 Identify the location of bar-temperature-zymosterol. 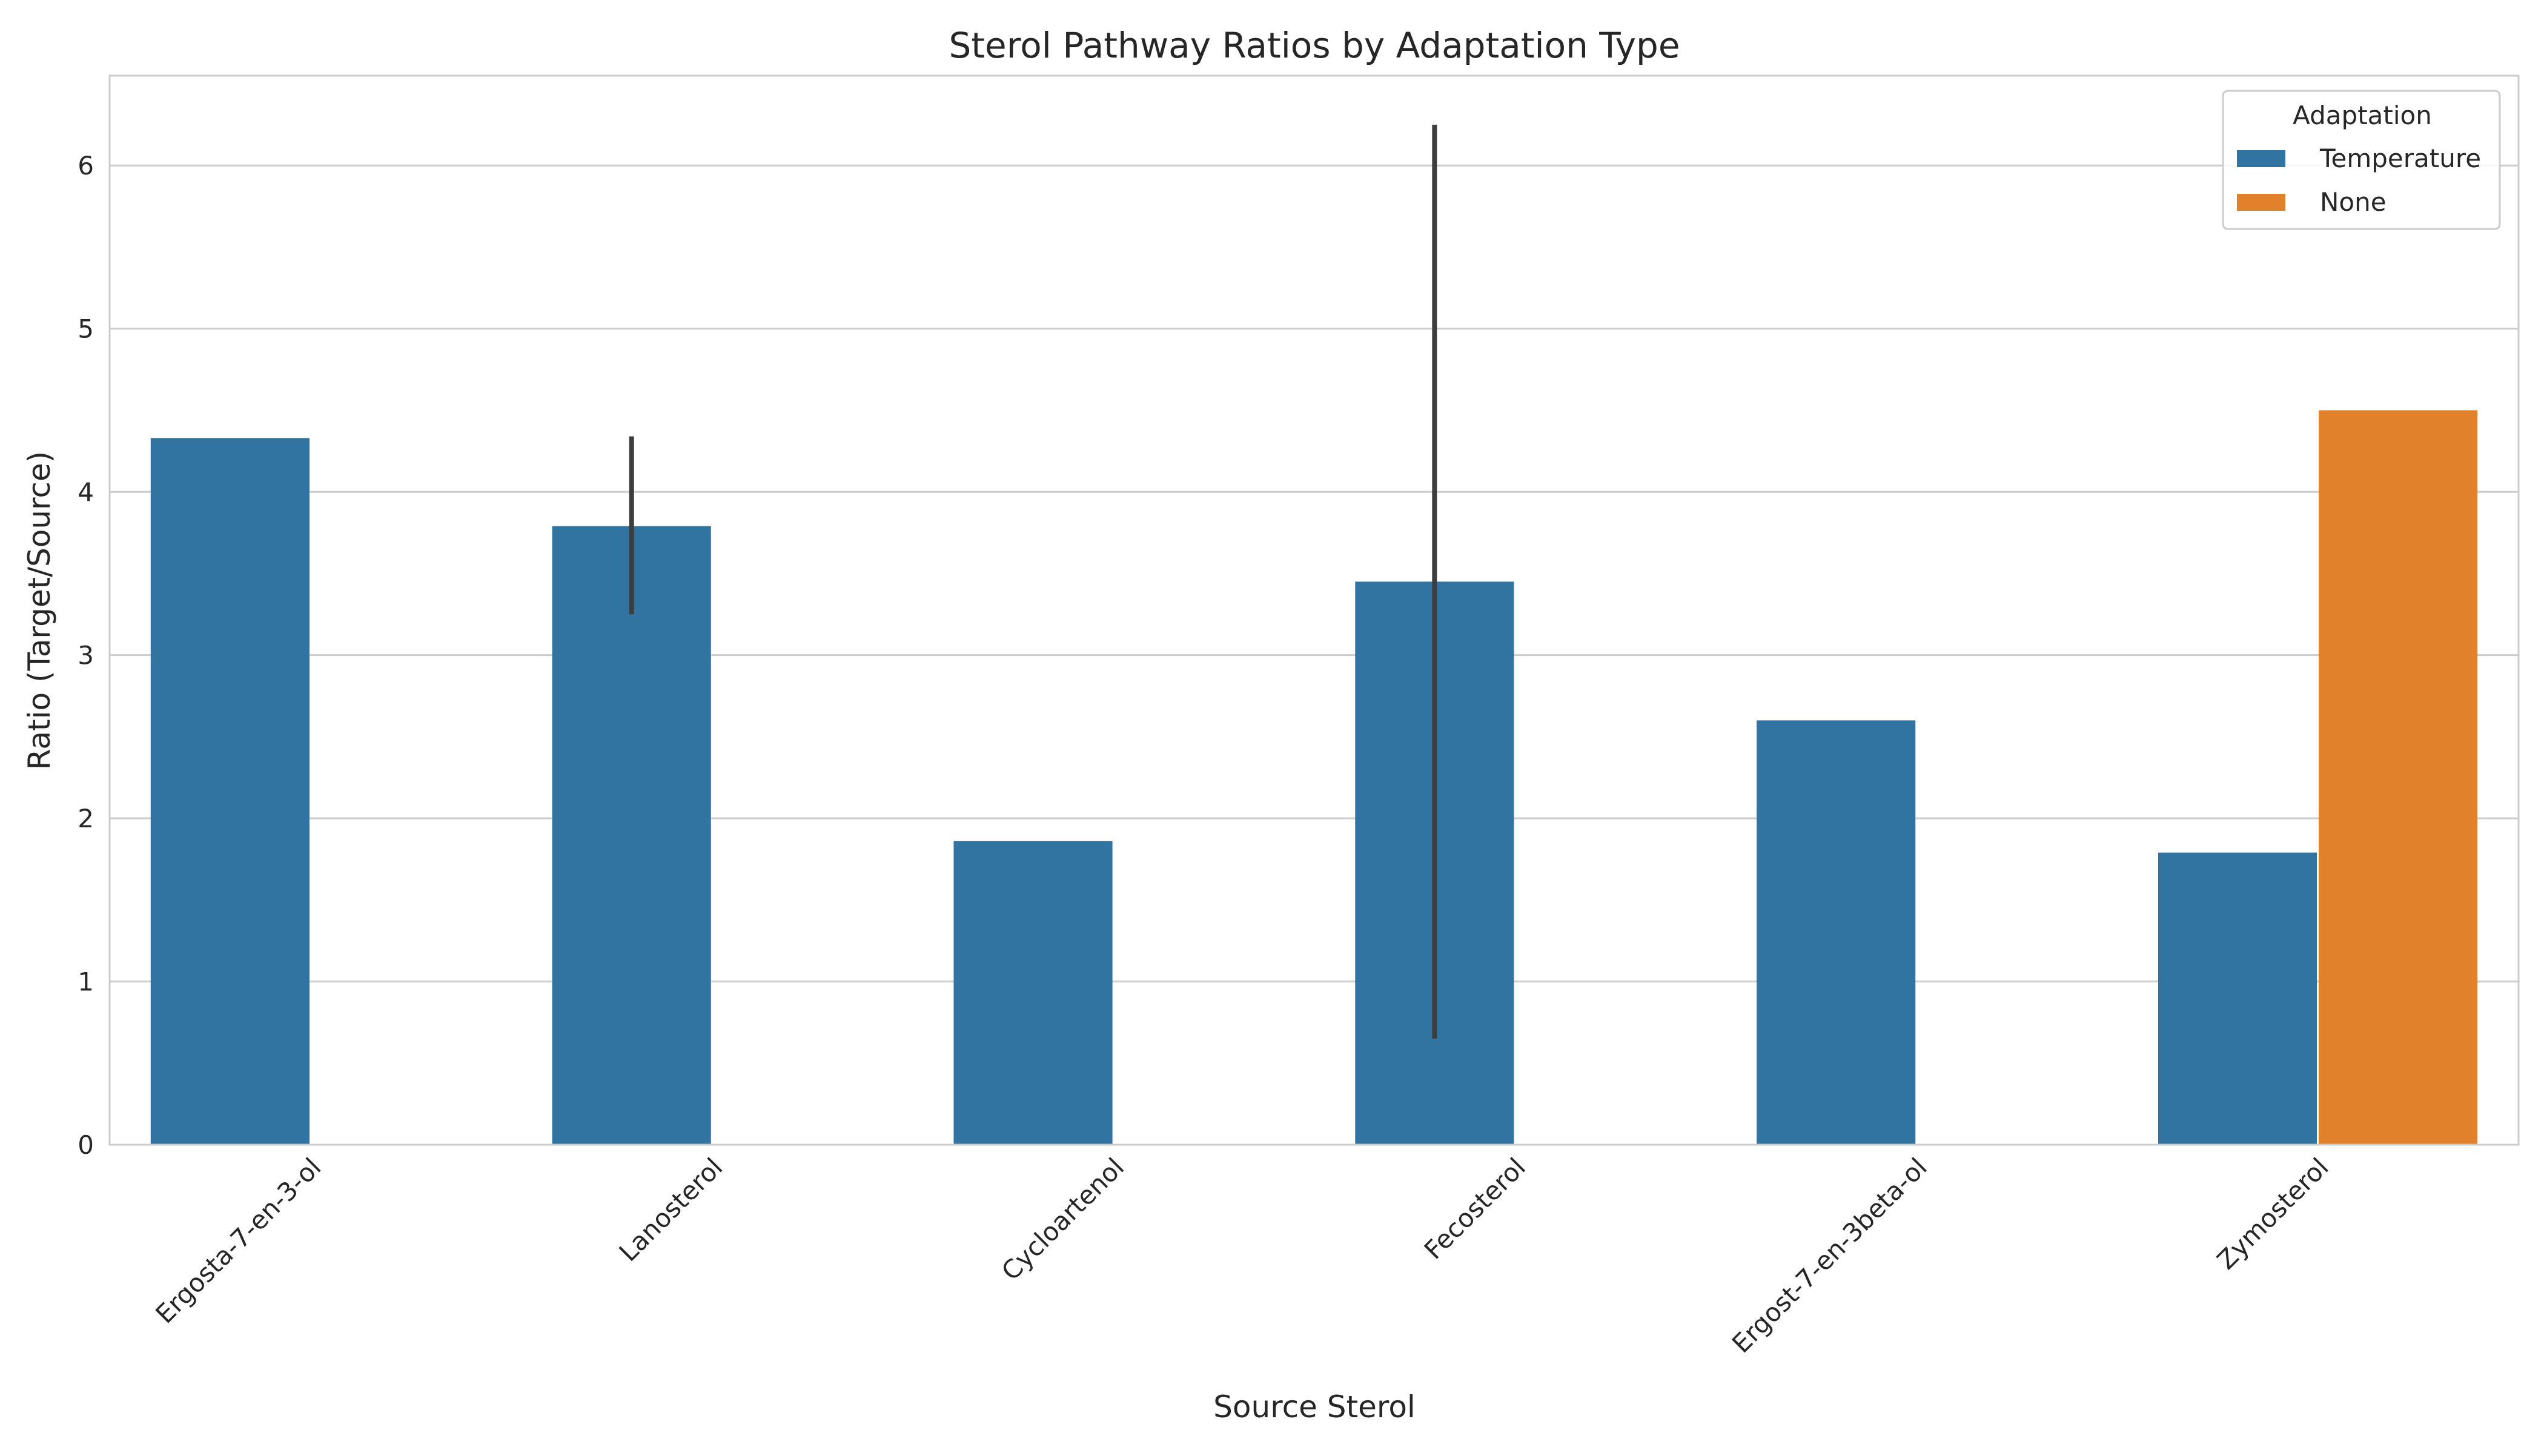
(2238, 998).